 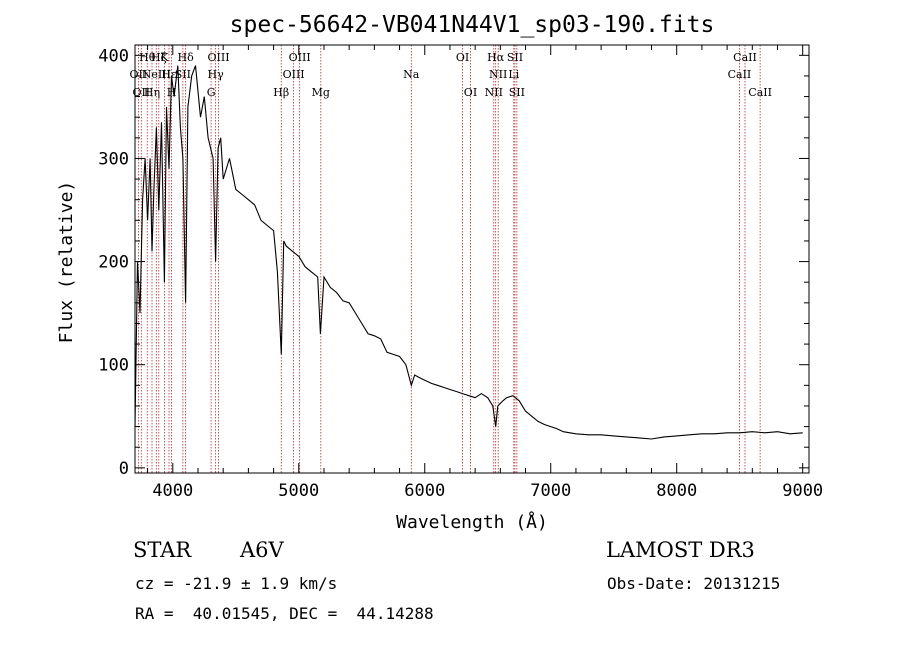 What do you see at coordinates (745, 57) in the screenshot?
I see `line-label-28: CaII` at bounding box center [745, 57].